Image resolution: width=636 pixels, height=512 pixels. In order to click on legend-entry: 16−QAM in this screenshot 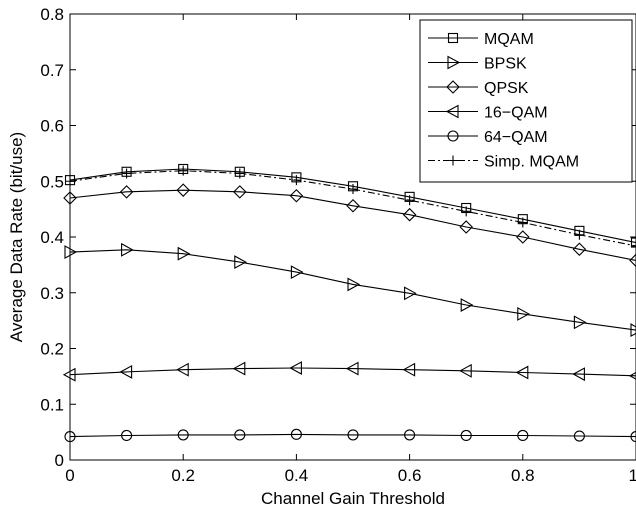, I will do `click(516, 113)`.